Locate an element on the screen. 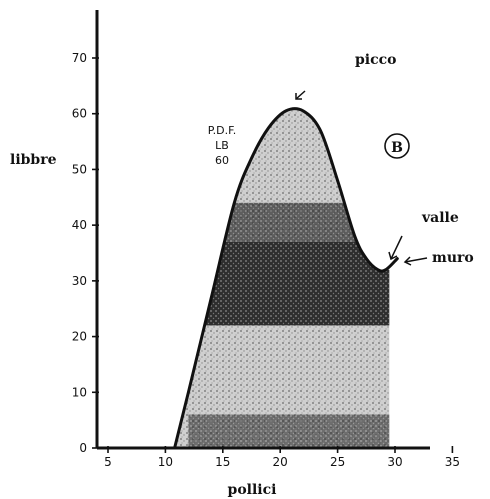  y-ticks: 0 10 20 30 40 50 60 70 is located at coordinates (85, 253).